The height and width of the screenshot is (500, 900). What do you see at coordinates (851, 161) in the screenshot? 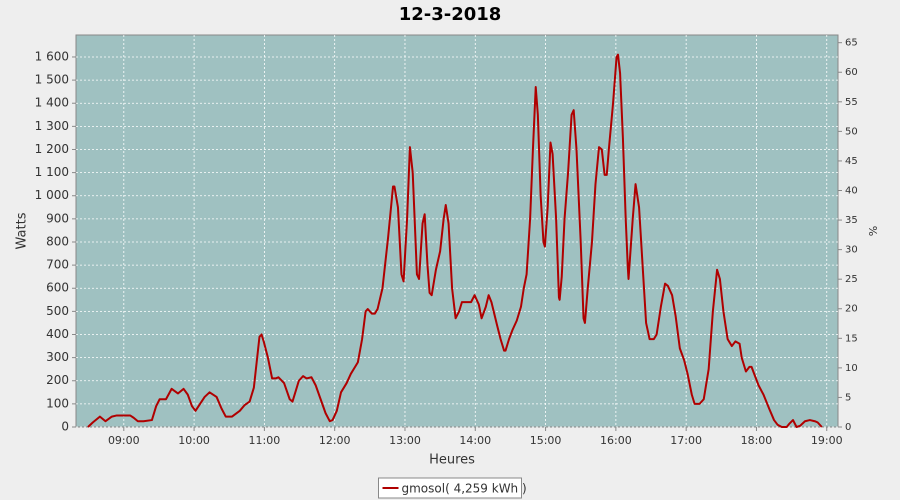
I see `y2-tick-label: 45` at bounding box center [851, 161].